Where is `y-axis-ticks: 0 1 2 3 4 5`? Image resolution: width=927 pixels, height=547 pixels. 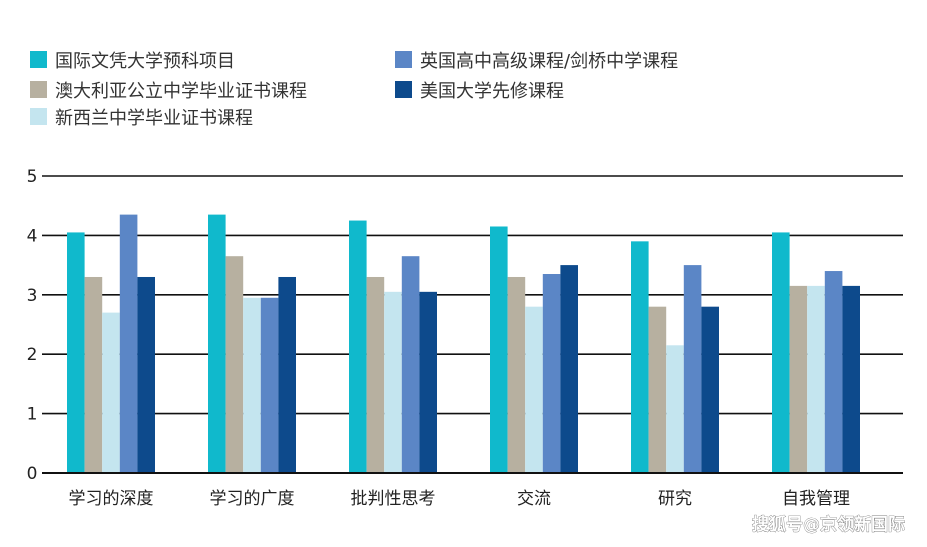
y-axis-ticks: 0 1 2 3 4 5 is located at coordinates (32, 325).